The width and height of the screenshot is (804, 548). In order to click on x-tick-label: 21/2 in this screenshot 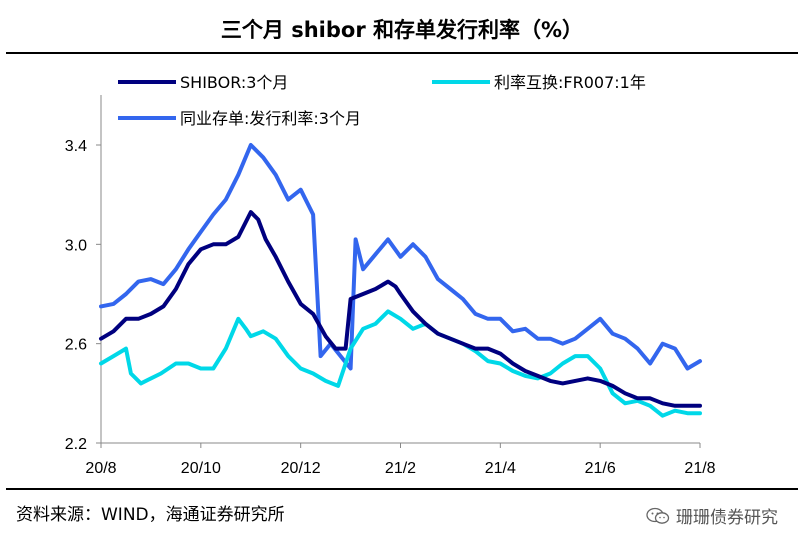, I will do `click(400, 468)`.